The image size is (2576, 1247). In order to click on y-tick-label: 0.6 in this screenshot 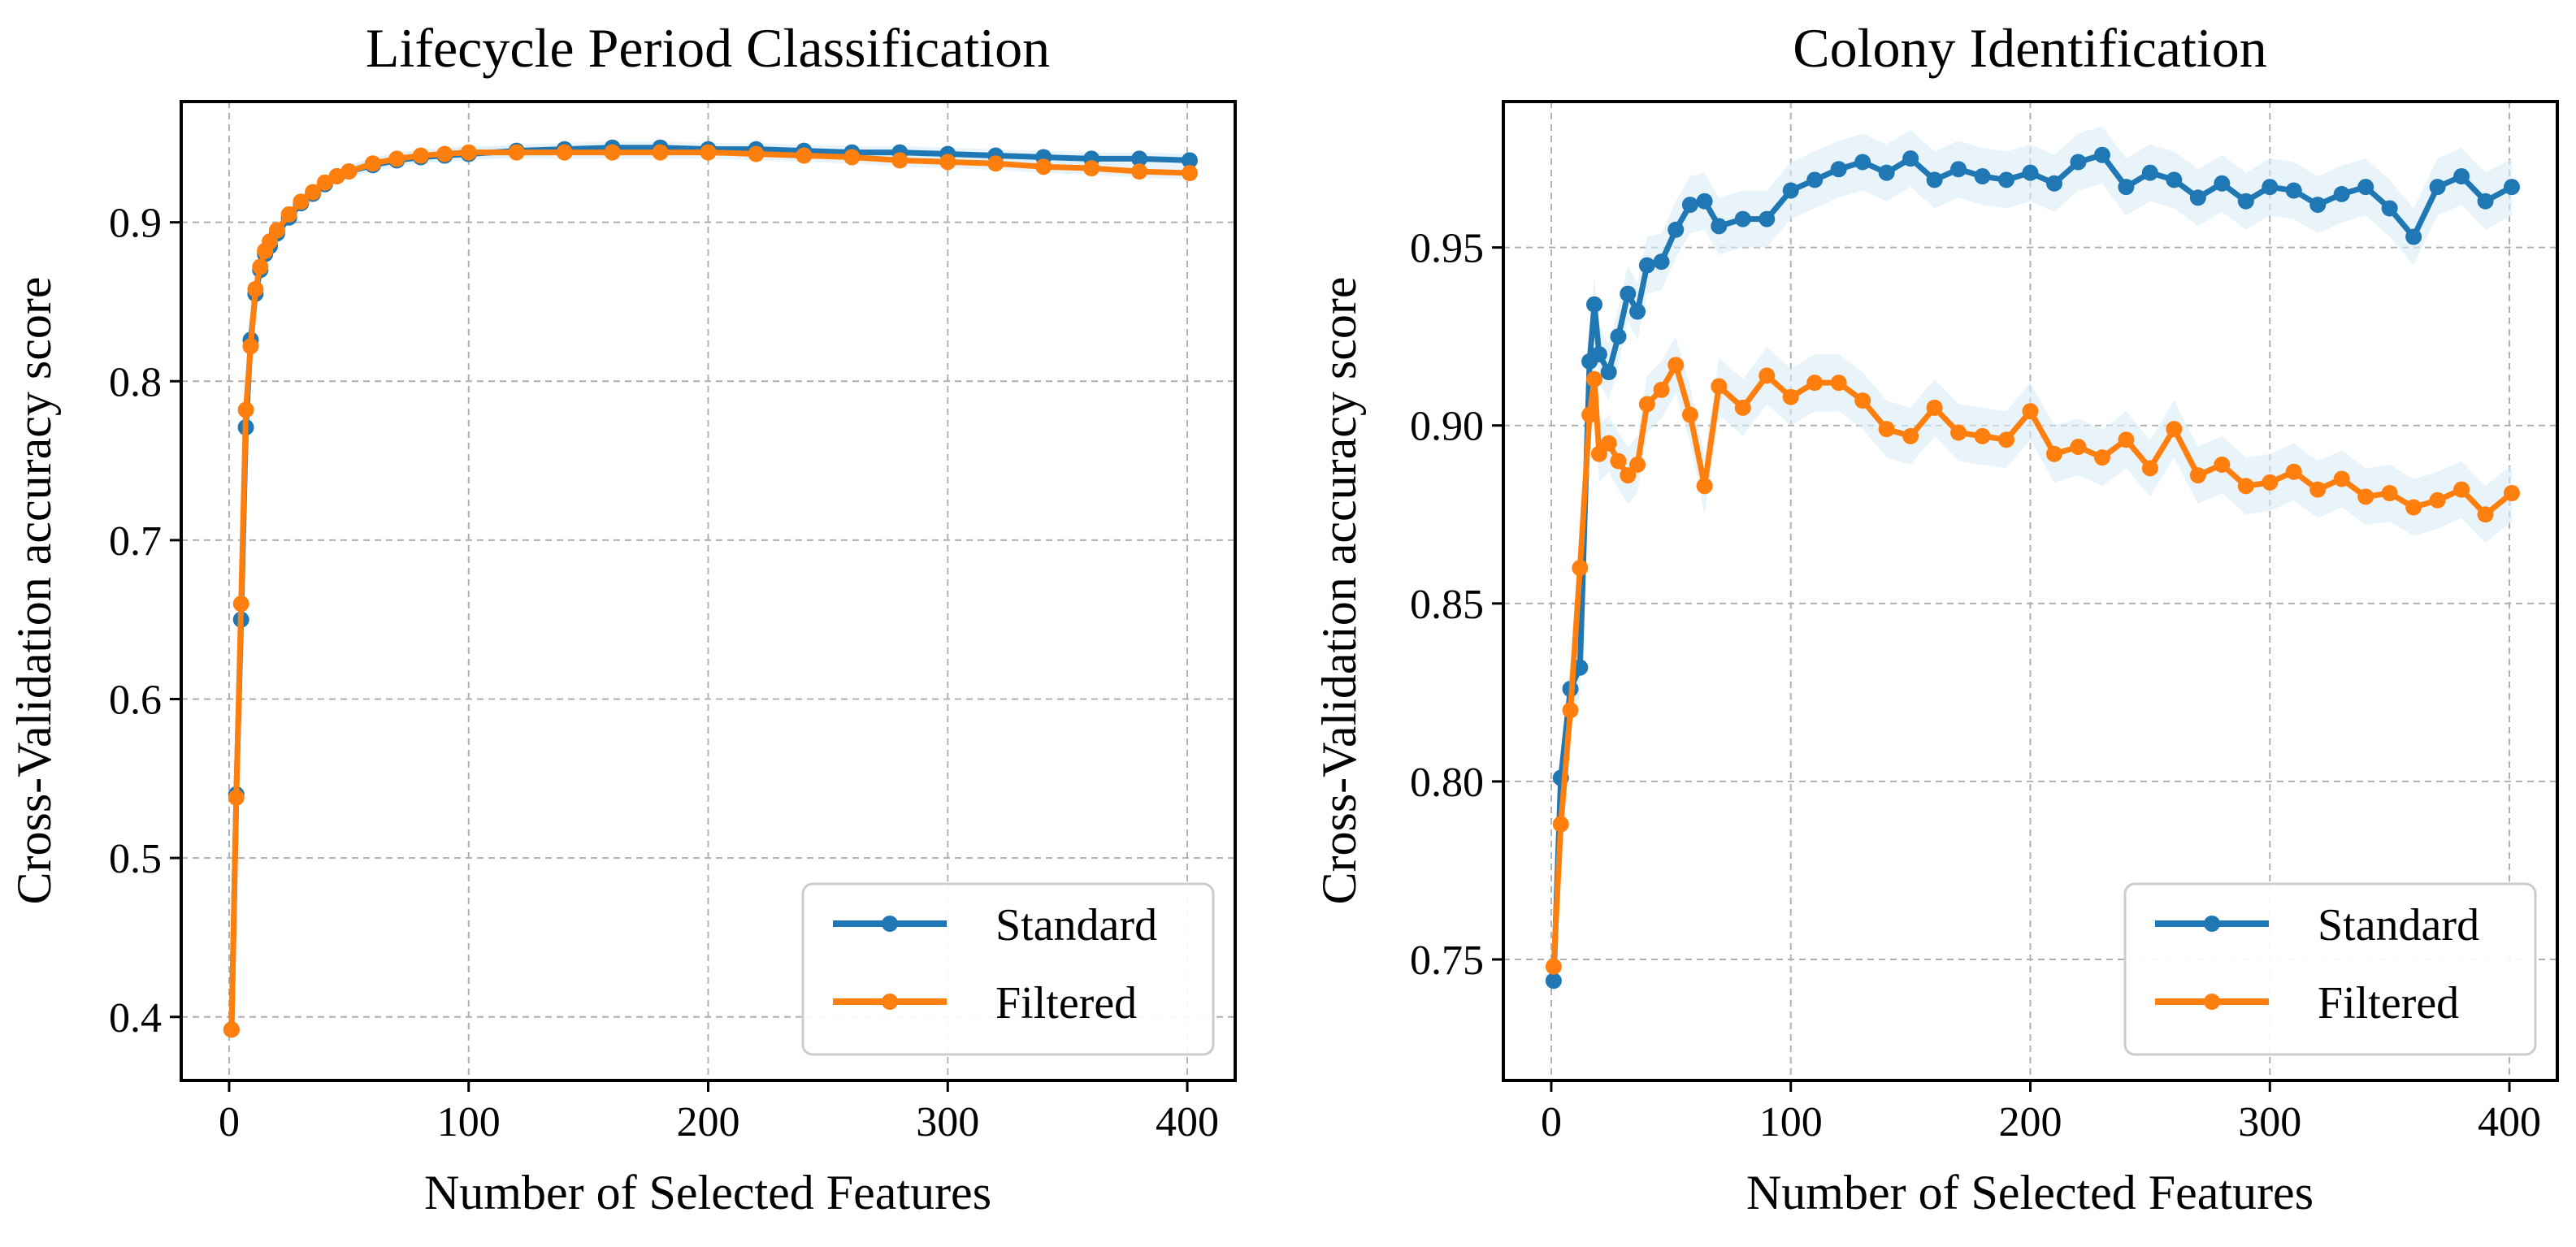, I will do `click(135, 701)`.